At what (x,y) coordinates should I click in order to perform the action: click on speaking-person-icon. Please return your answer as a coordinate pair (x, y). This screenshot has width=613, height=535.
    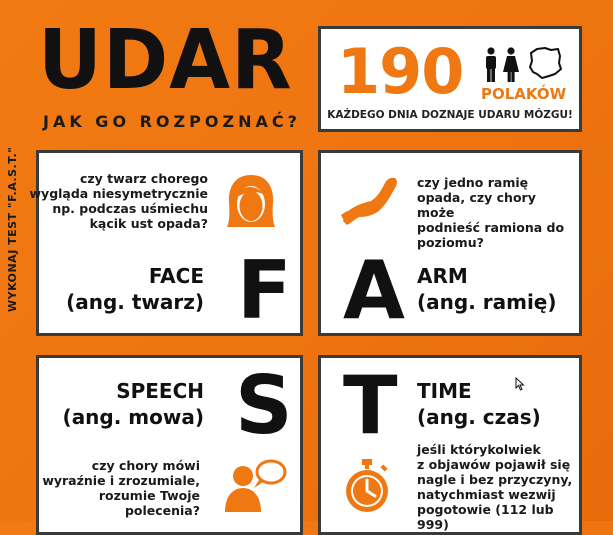
    Looking at the image, I should click on (256, 488).